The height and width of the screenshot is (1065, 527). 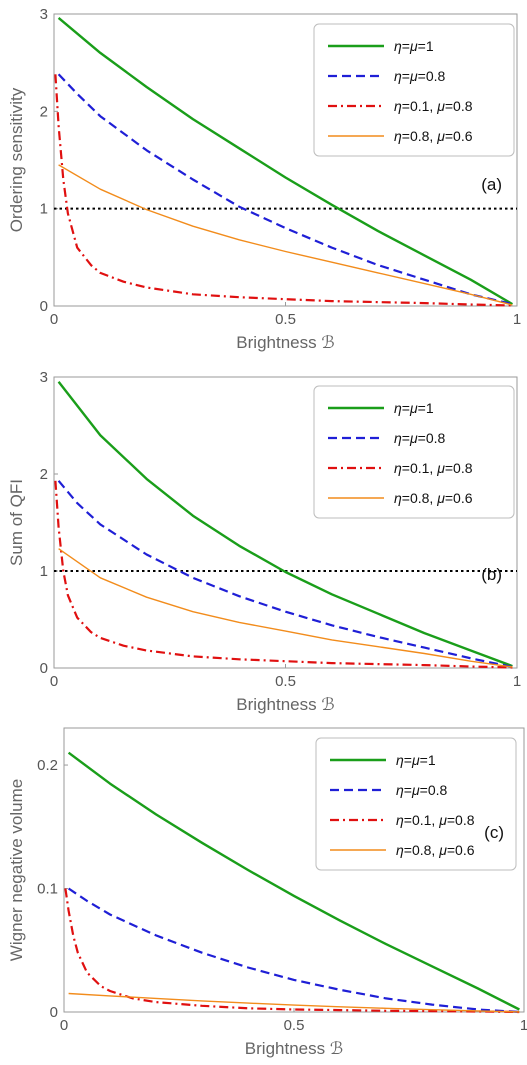 I want to click on y-axis-title: Sum of QFI, so click(x=16, y=522).